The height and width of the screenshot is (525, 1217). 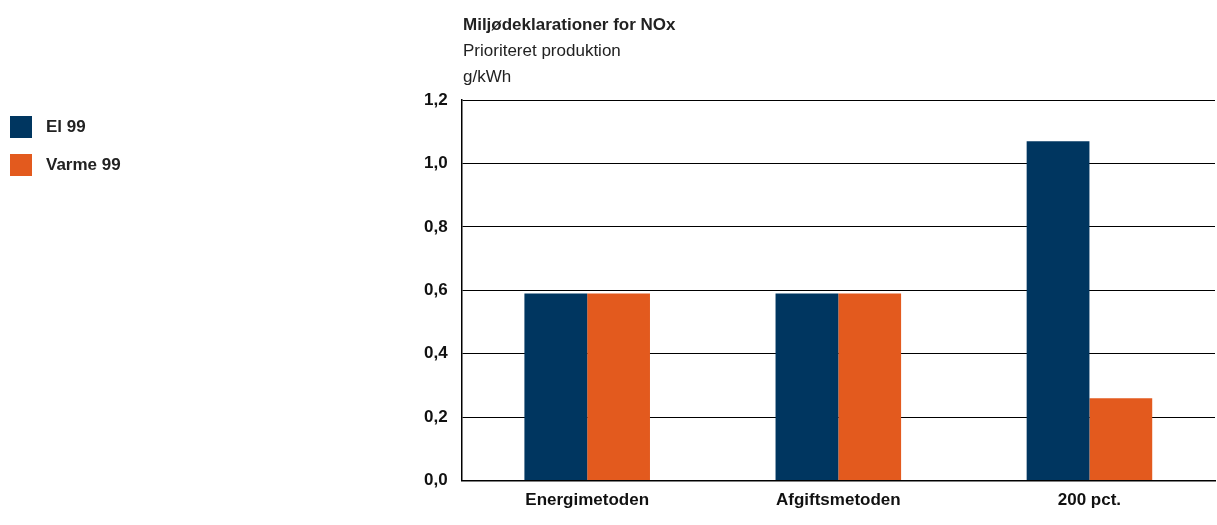 What do you see at coordinates (542, 51) in the screenshot?
I see `chart-subtitle: Prioriteret produktion` at bounding box center [542, 51].